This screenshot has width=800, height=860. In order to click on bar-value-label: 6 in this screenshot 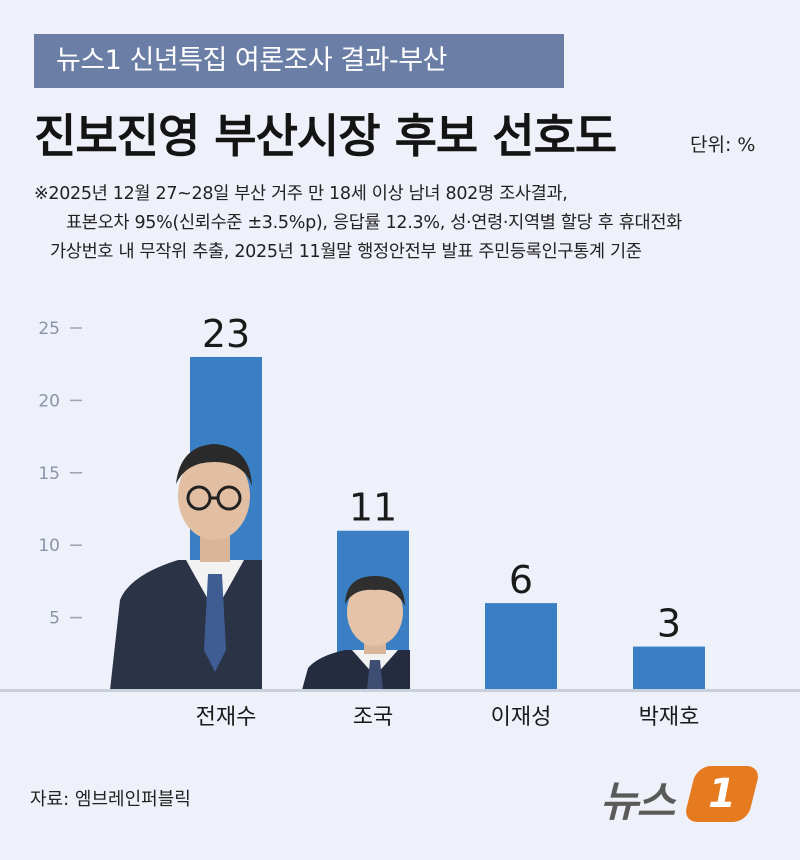, I will do `click(521, 580)`.